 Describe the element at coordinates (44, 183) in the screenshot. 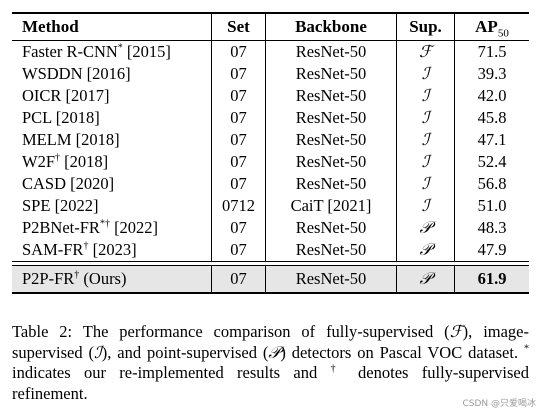

I see `method-name: CASD` at that location.